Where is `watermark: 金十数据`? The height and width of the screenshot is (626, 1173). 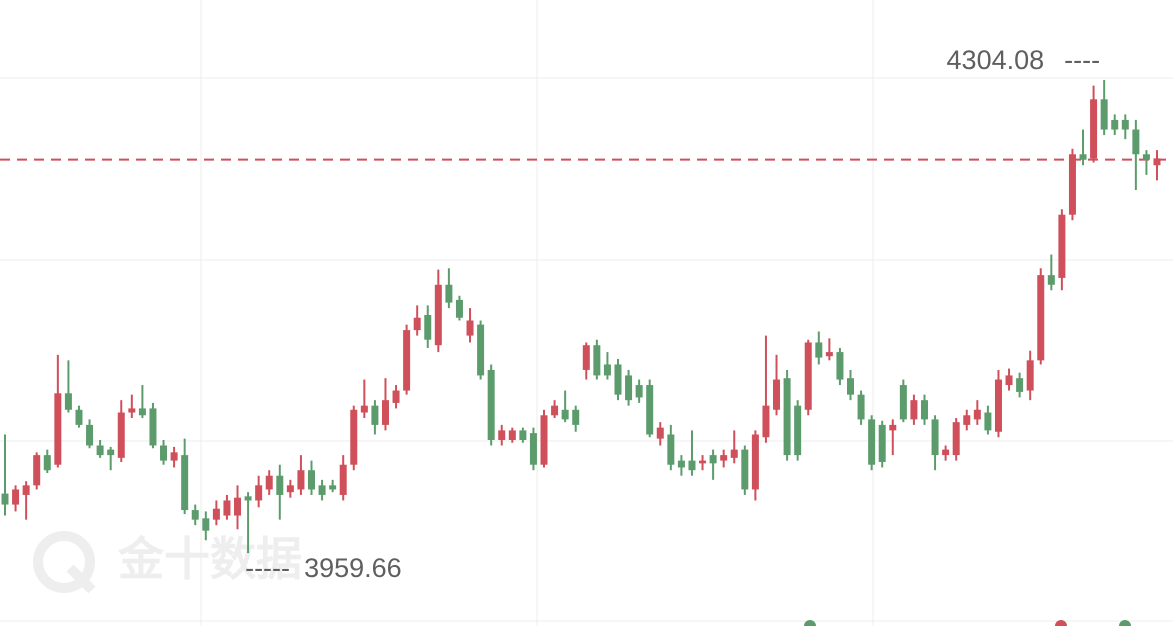 watermark: 金十数据 is located at coordinates (167, 562).